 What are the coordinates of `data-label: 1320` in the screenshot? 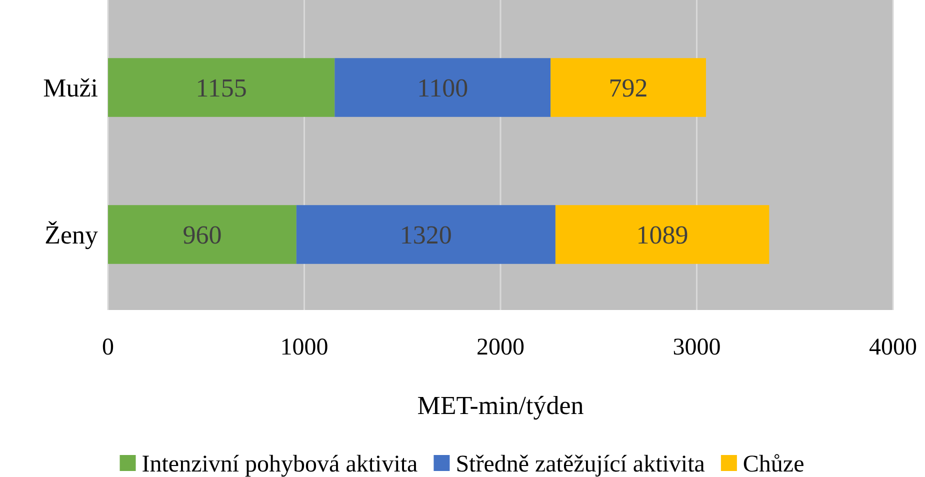 It's located at (426, 235).